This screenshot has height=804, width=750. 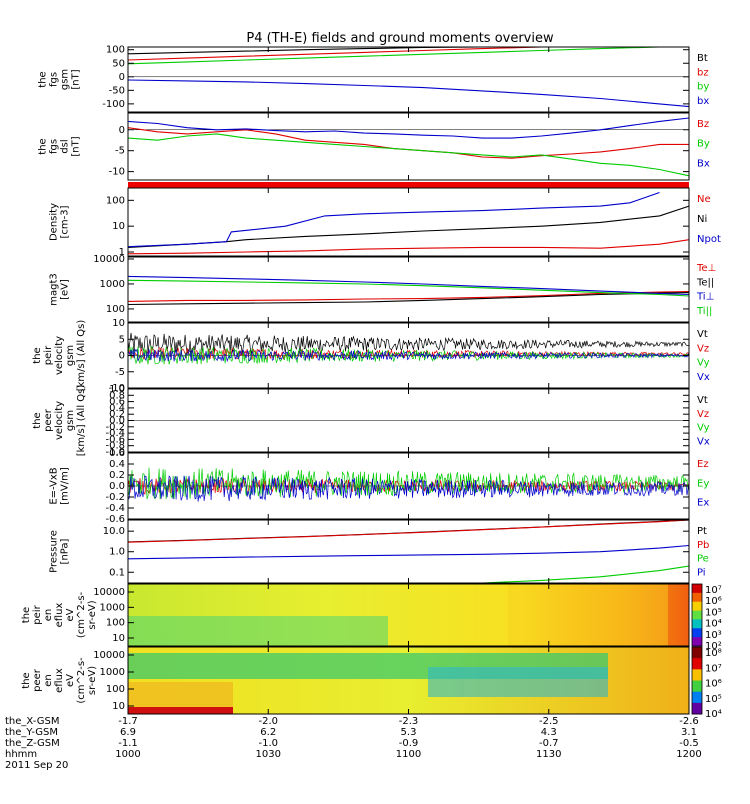 I want to click on series-line-Vt, so click(x=408, y=343).